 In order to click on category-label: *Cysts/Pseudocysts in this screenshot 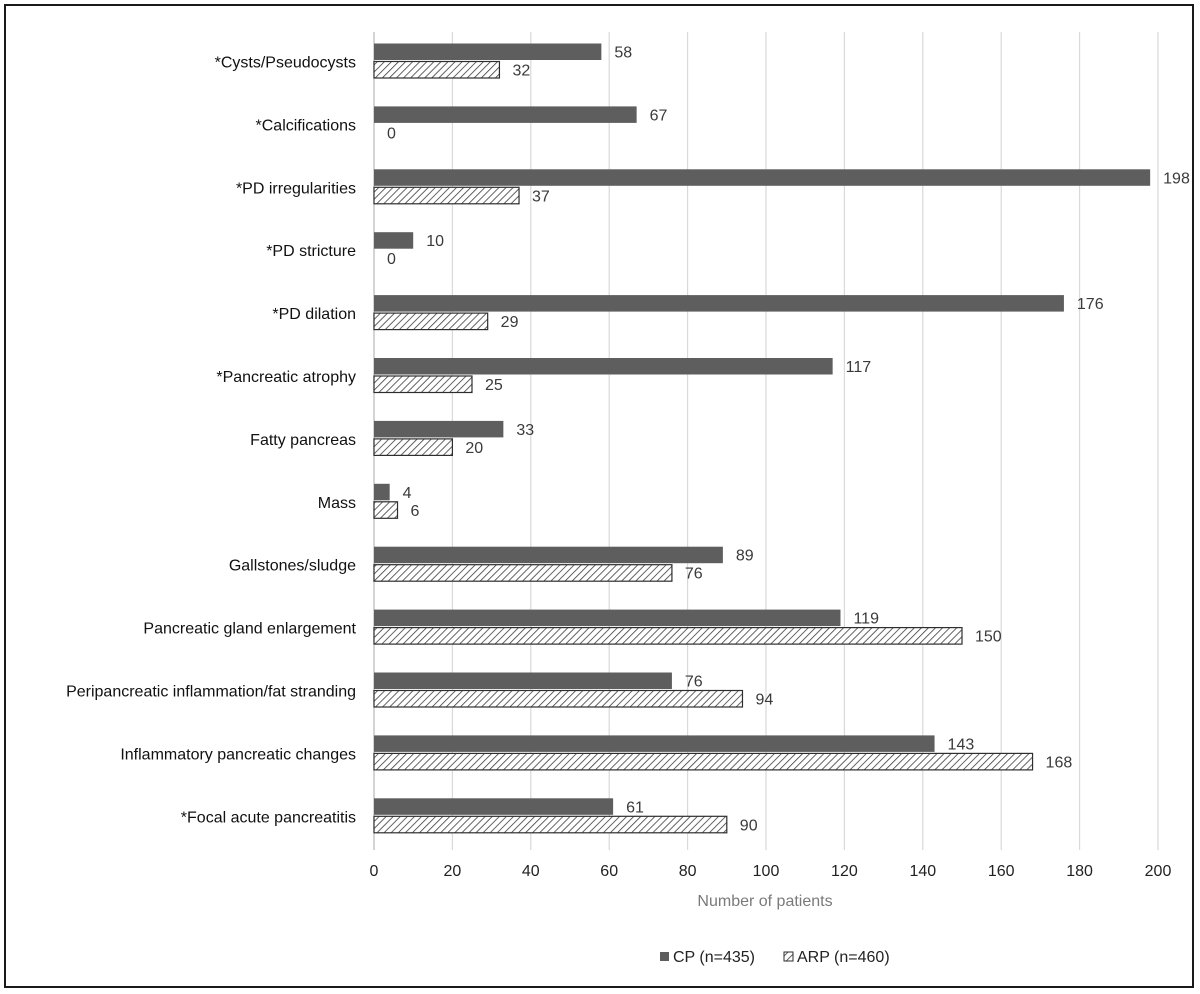, I will do `click(285, 62)`.